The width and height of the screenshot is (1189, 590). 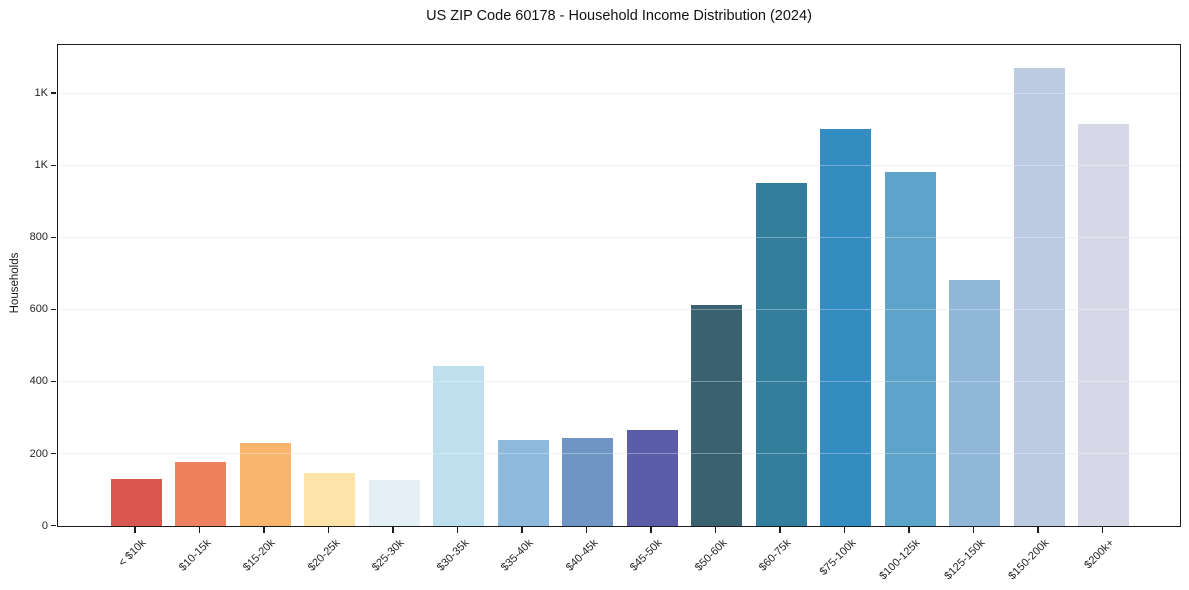 What do you see at coordinates (523, 483) in the screenshot?
I see `bar-$35-40k` at bounding box center [523, 483].